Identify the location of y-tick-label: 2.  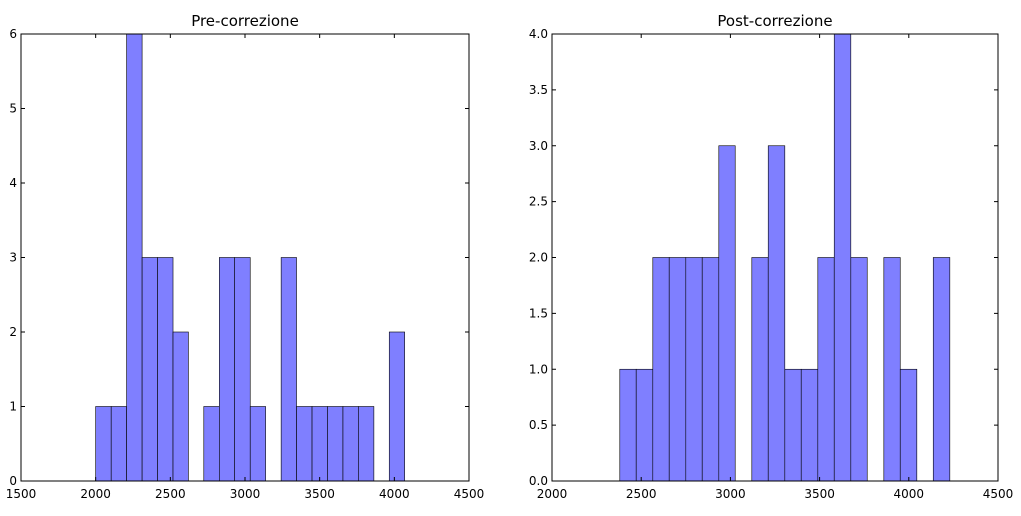
(13, 332).